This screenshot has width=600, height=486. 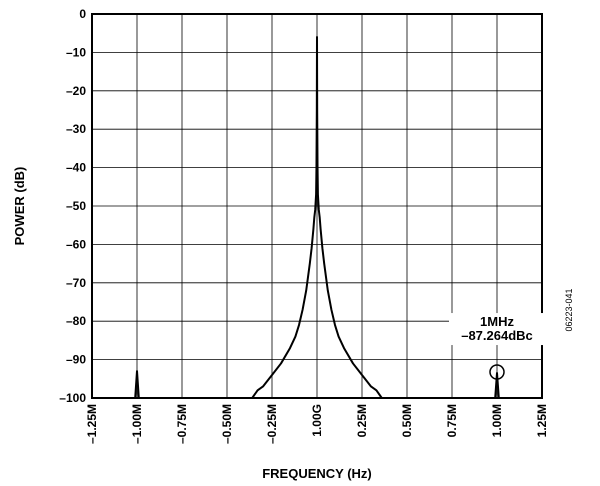 I want to click on x-tick-label: –1.25M, so click(x=92, y=424).